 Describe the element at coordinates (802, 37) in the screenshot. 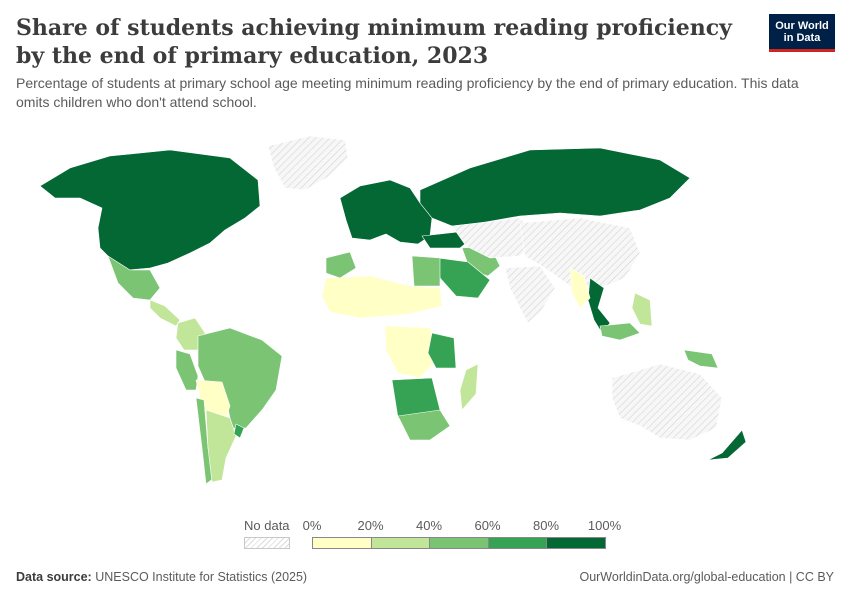

I see `logo-line-2: in Data` at that location.